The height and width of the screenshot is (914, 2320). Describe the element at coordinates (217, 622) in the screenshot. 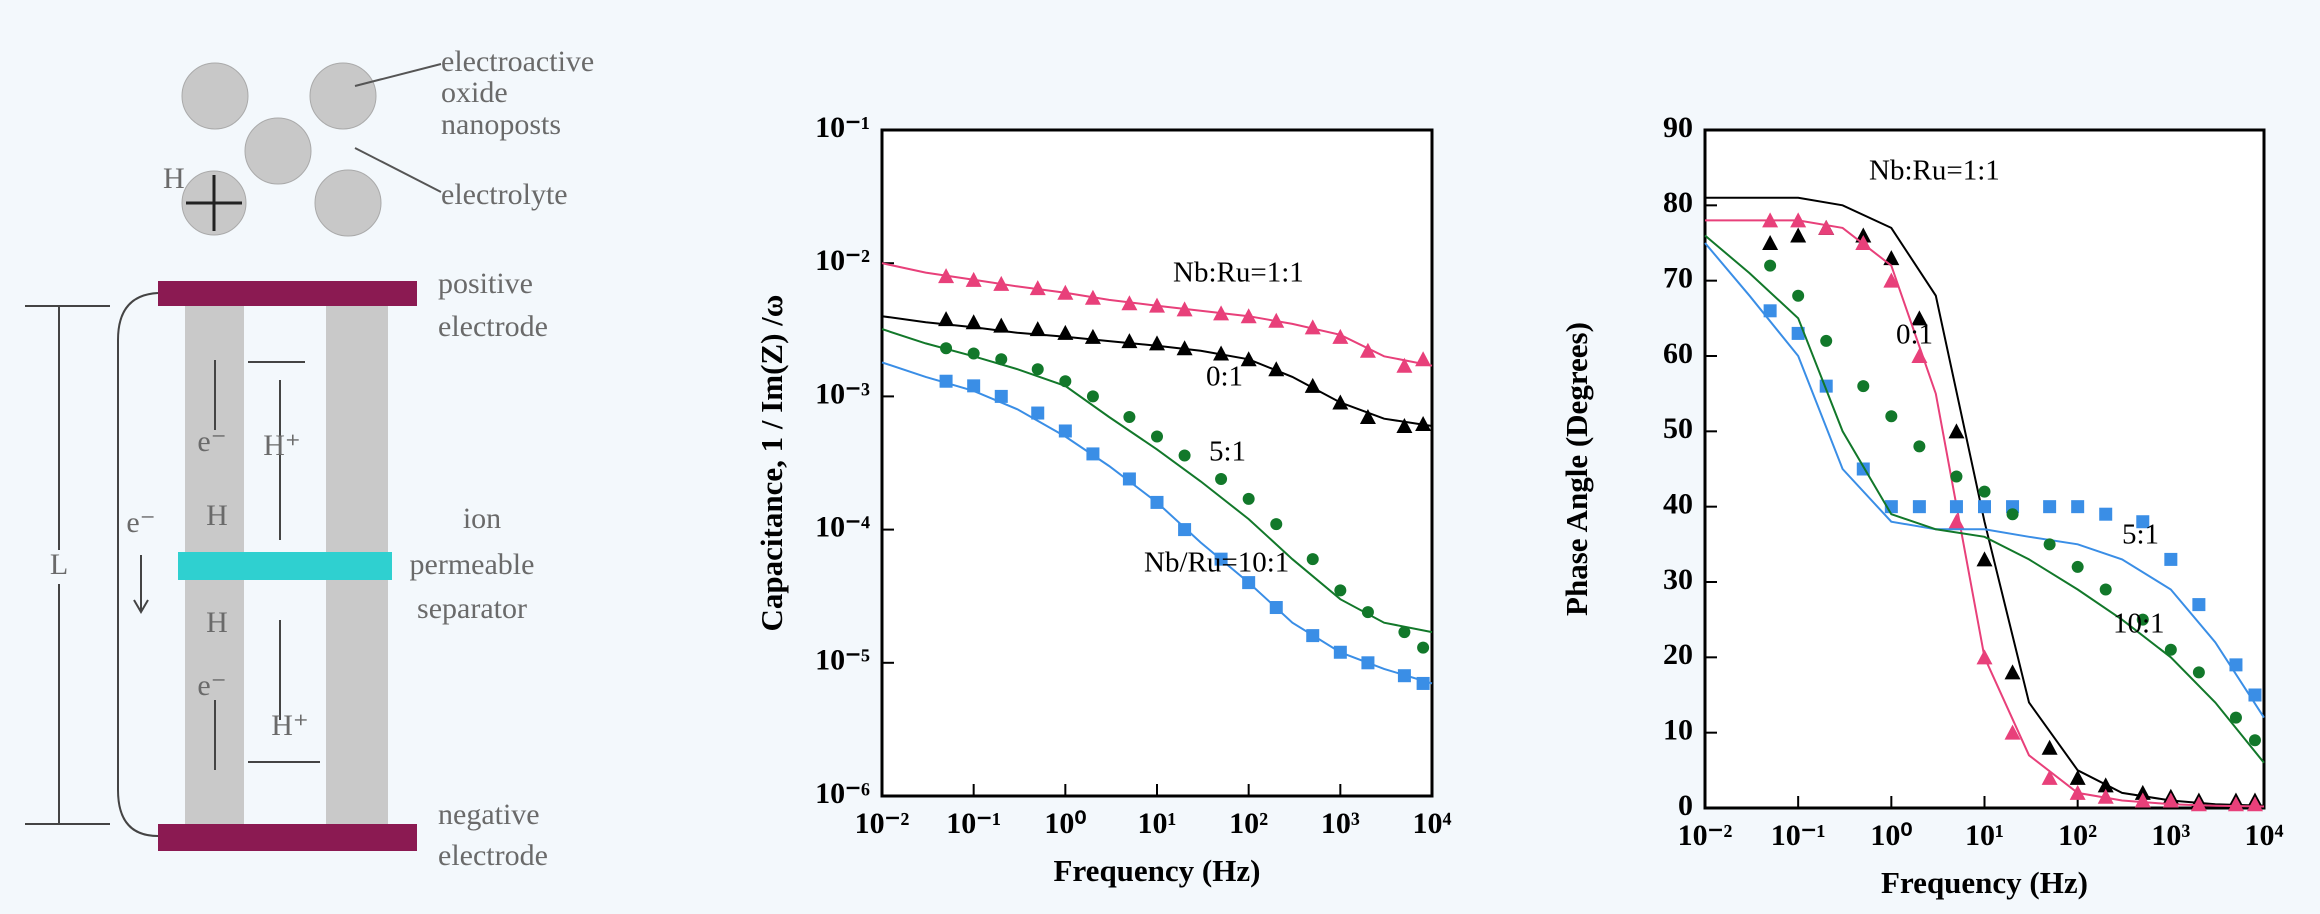

I see `inner-label: H` at that location.